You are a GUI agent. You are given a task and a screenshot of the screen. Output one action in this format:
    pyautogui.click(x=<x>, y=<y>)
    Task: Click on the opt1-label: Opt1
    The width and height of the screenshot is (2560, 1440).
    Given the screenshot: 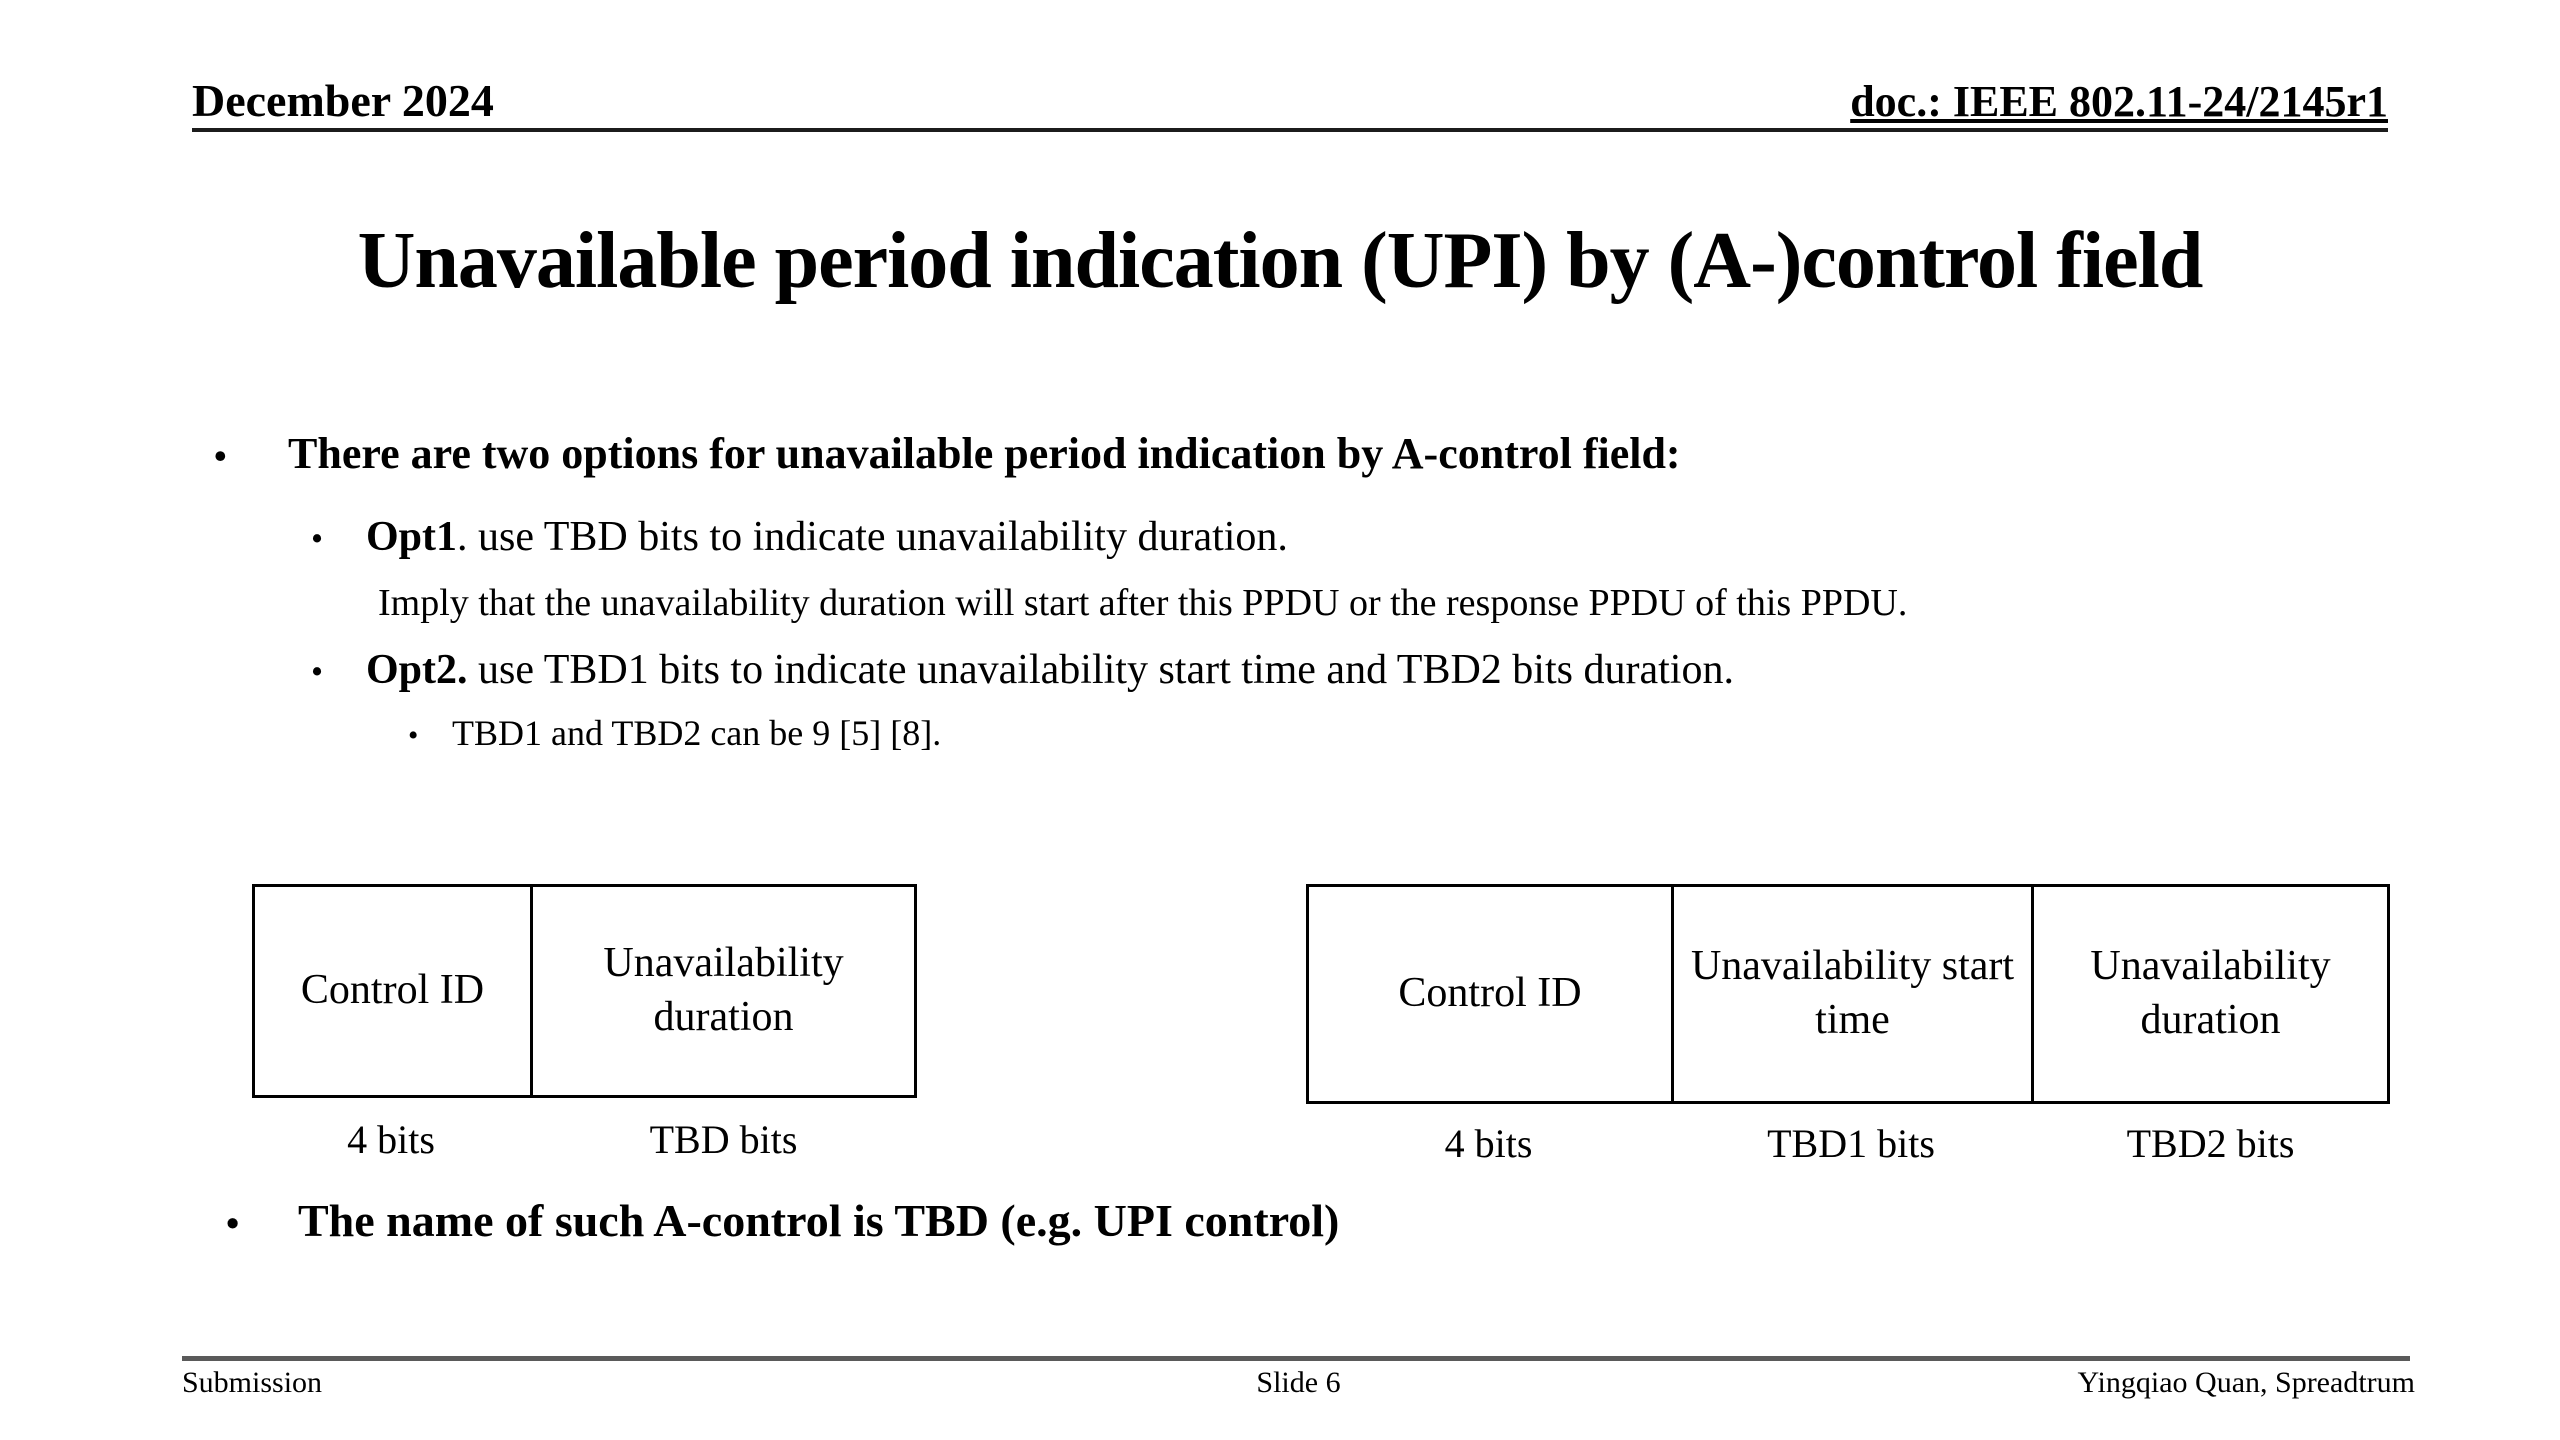 What is the action you would take?
    pyautogui.click(x=412, y=537)
    